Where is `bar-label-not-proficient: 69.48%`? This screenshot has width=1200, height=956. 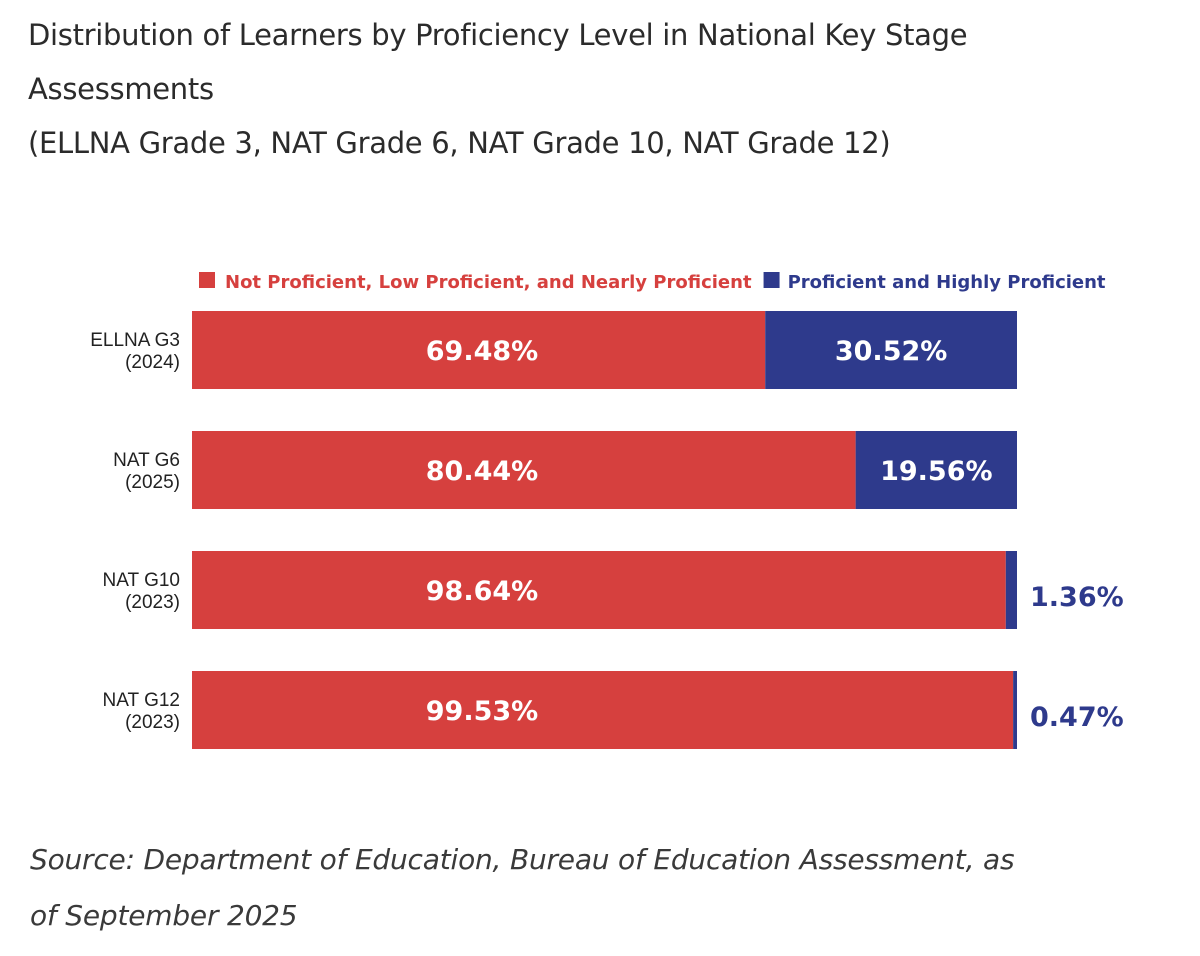
bar-label-not-proficient: 69.48% is located at coordinates (482, 351).